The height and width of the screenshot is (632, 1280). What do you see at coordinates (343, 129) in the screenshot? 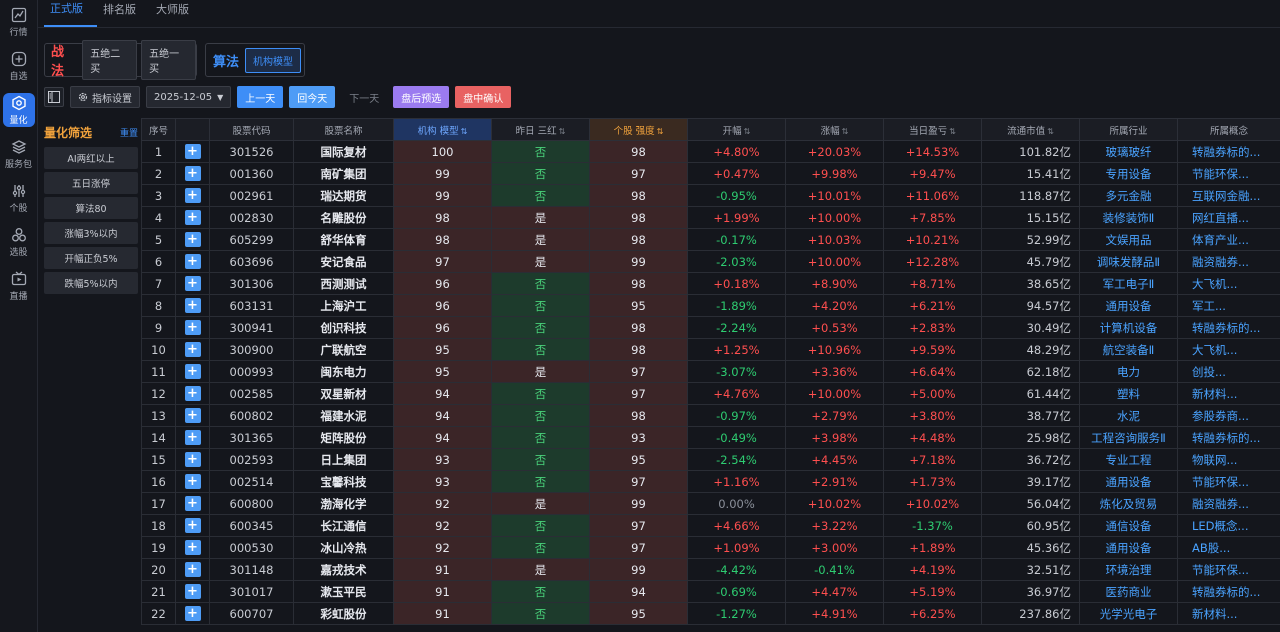
I see `header-name: 股票名称` at bounding box center [343, 129].